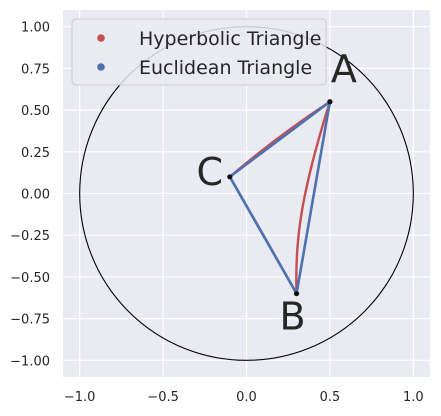 The height and width of the screenshot is (416, 441). I want to click on y-tick-label: −0.50, so click(30, 278).